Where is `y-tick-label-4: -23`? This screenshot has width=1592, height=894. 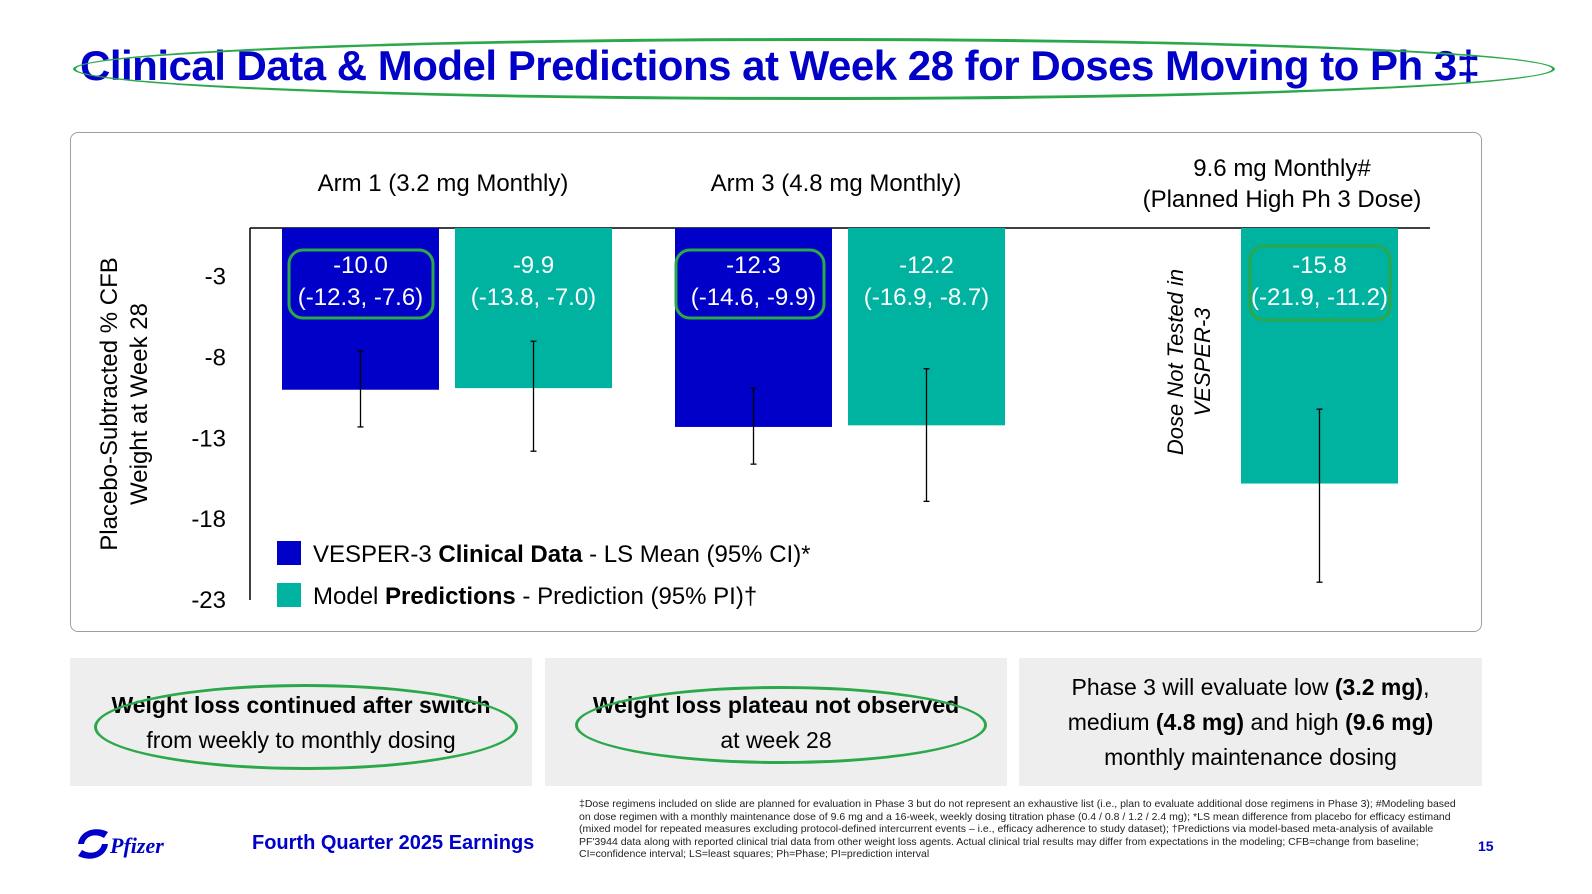
y-tick-label-4: -23 is located at coordinates (208, 600).